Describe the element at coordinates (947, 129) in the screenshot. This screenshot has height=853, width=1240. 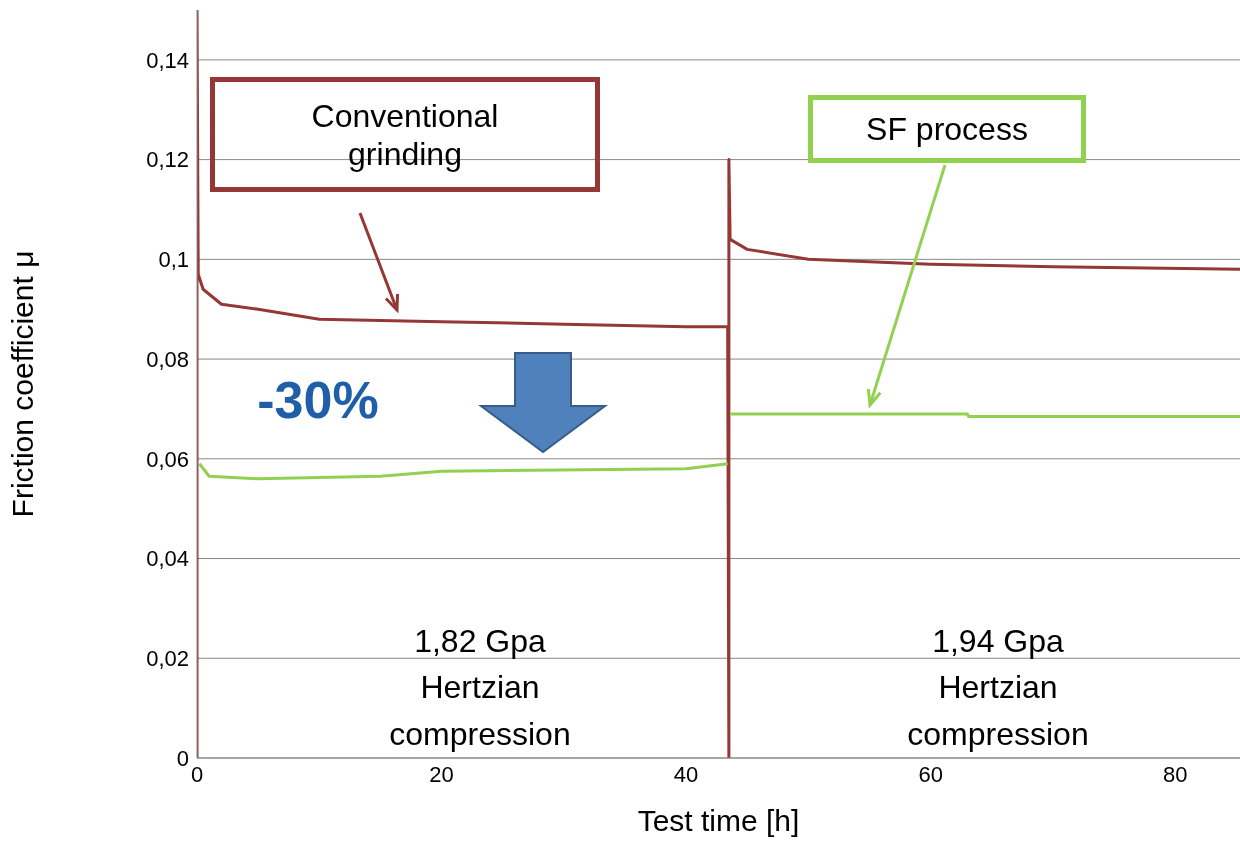
I see `annotation: SF process` at that location.